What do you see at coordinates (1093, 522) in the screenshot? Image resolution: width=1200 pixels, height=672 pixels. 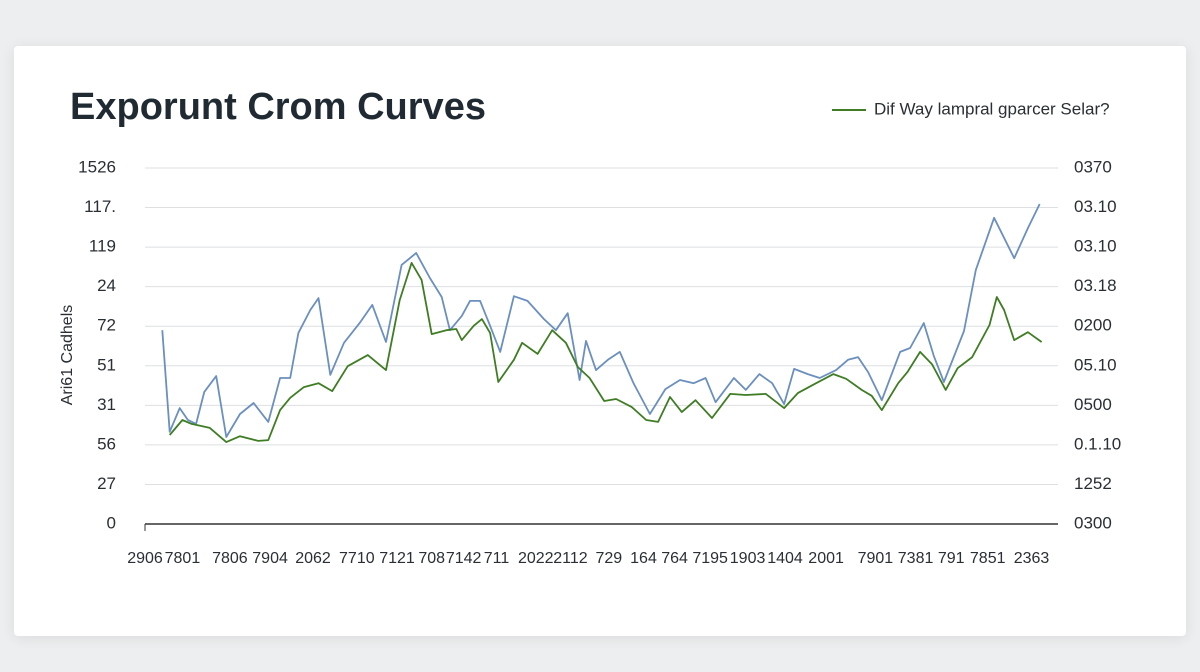 I see `y2-tick-label: 0300` at bounding box center [1093, 522].